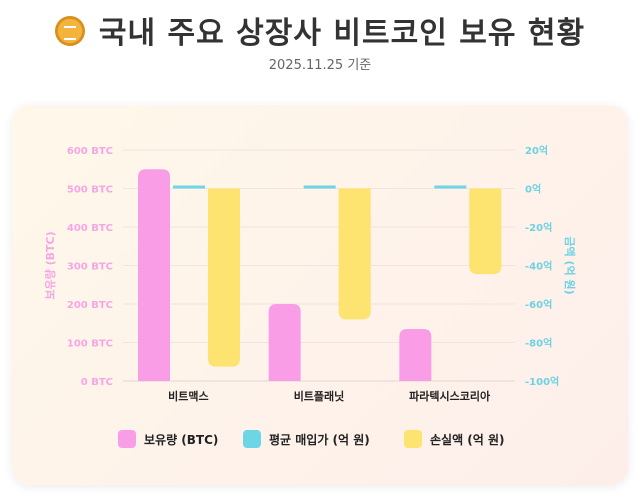 Image resolution: width=640 pixels, height=501 pixels. What do you see at coordinates (542, 382) in the screenshot?
I see `y-tick-right: -100억` at bounding box center [542, 382].